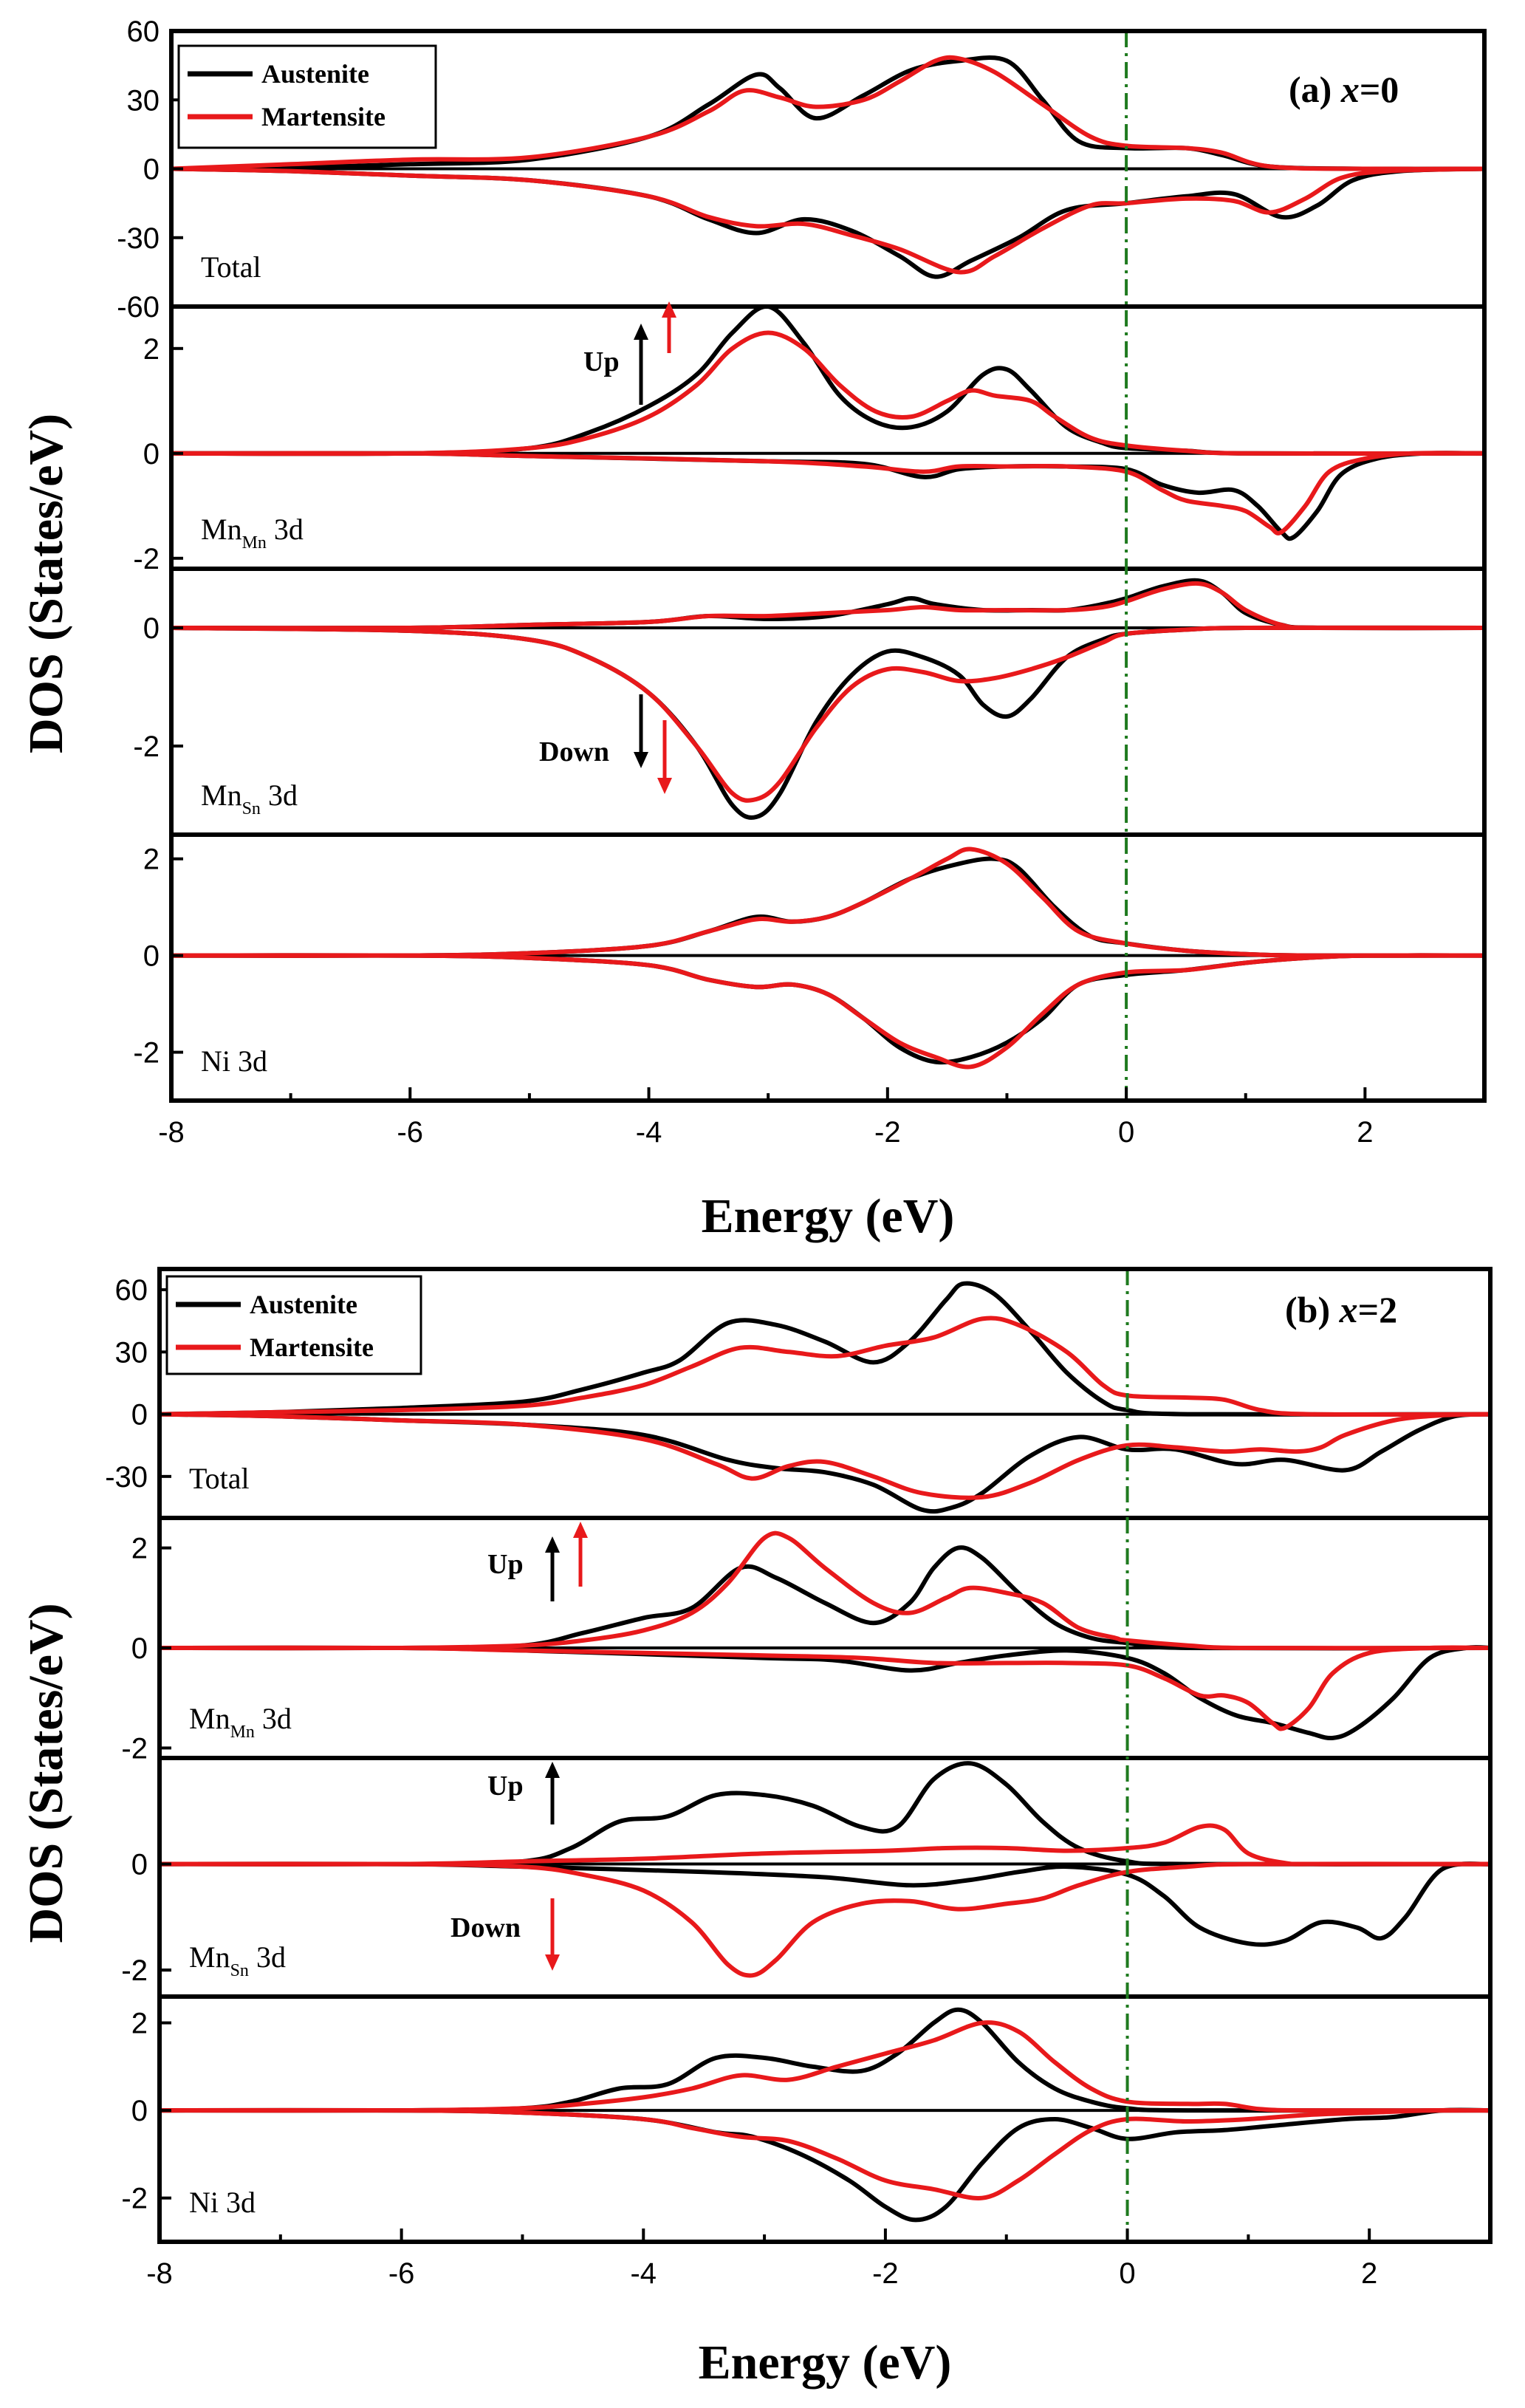 This screenshot has width=1525, height=2408. I want to click on panel-mnsn: -20-2 MnSn 3d, so click(805, 1874).